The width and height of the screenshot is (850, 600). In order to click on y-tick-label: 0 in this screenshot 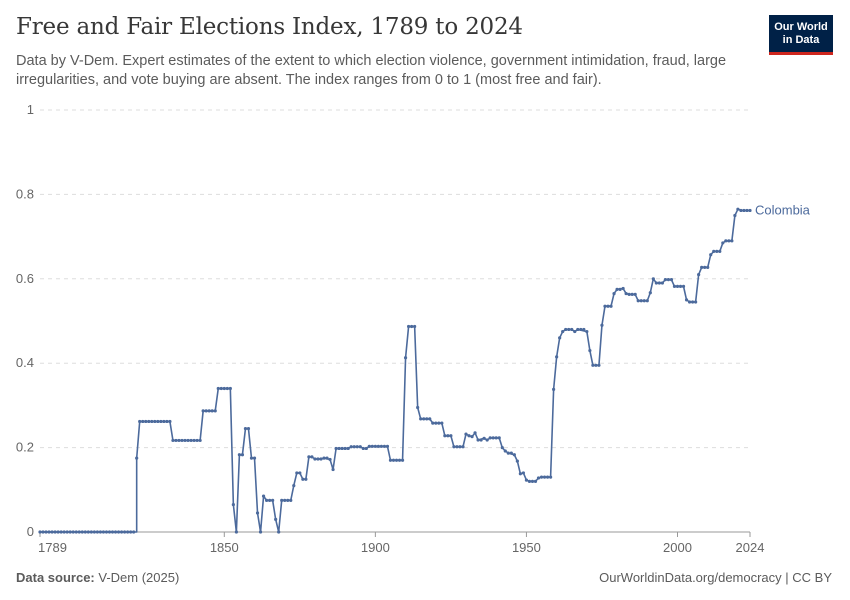, I will do `click(30, 531)`.